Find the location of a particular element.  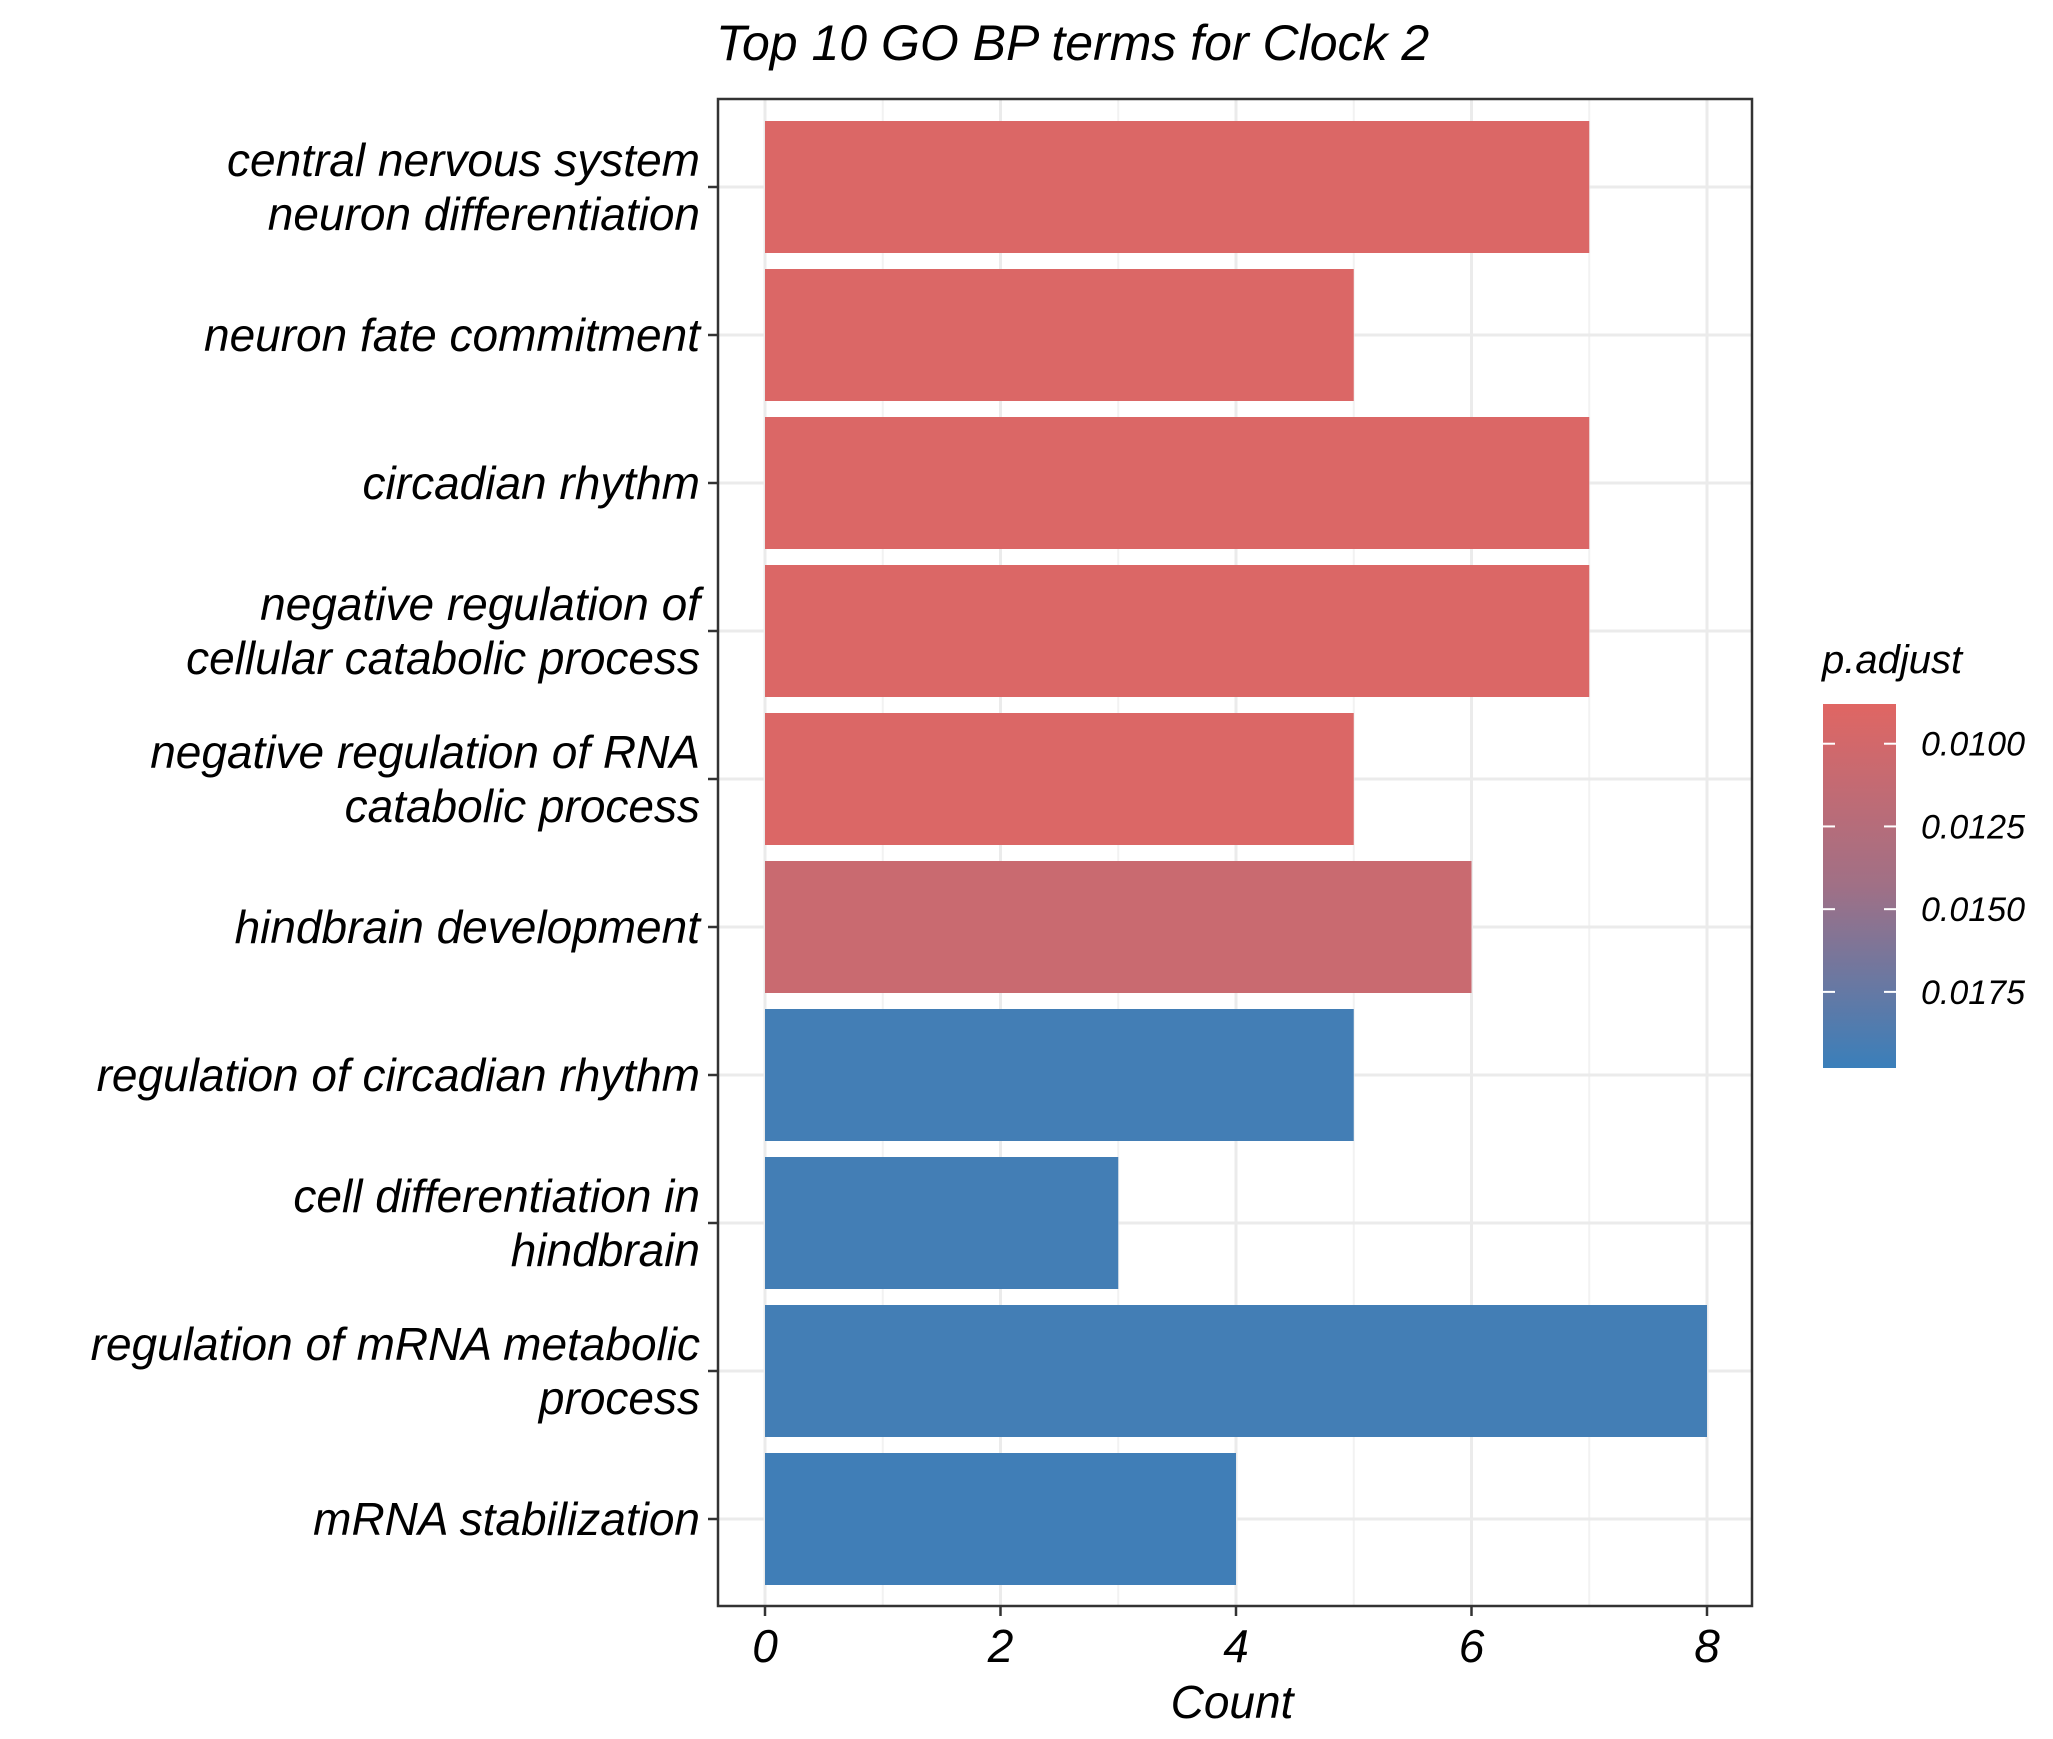

y-tick-label: cell differentiation in is located at coordinates (496, 1196).